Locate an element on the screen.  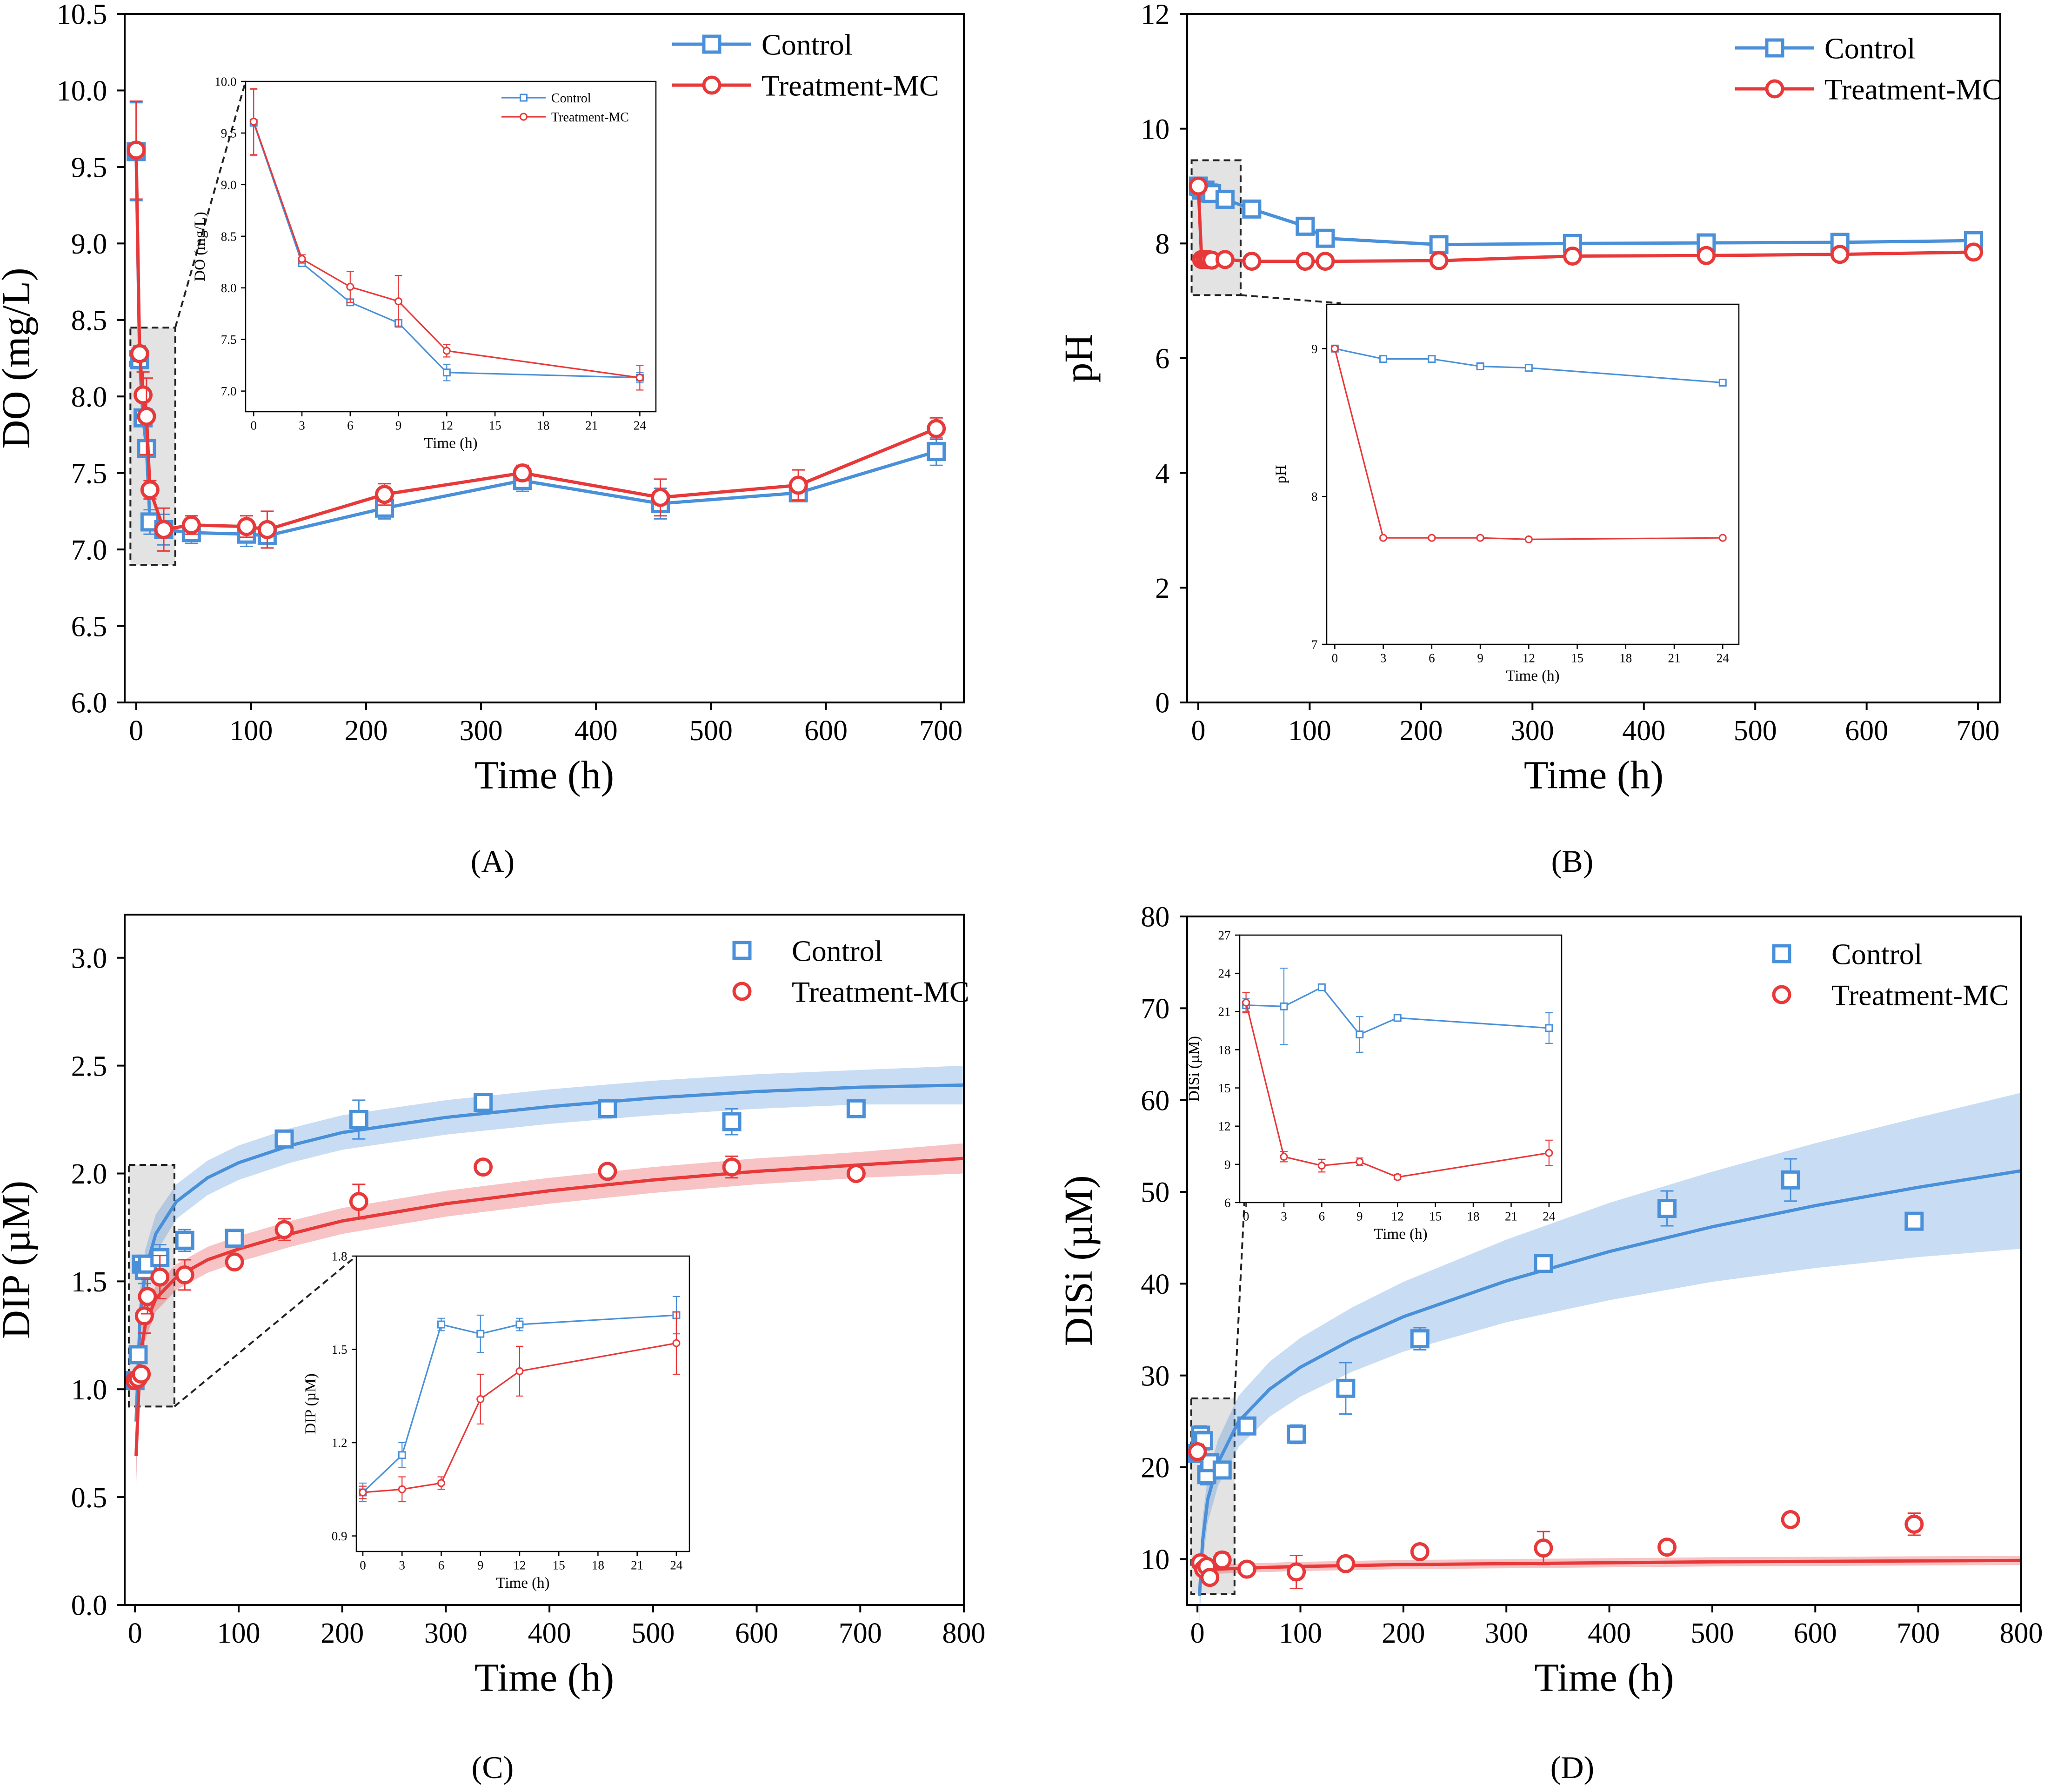
panel-a-inset-background is located at coordinates (451, 247).